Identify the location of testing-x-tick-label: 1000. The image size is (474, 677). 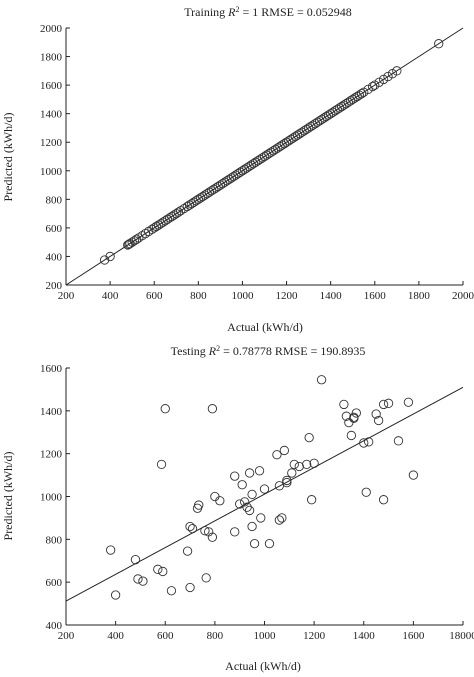
(265, 636).